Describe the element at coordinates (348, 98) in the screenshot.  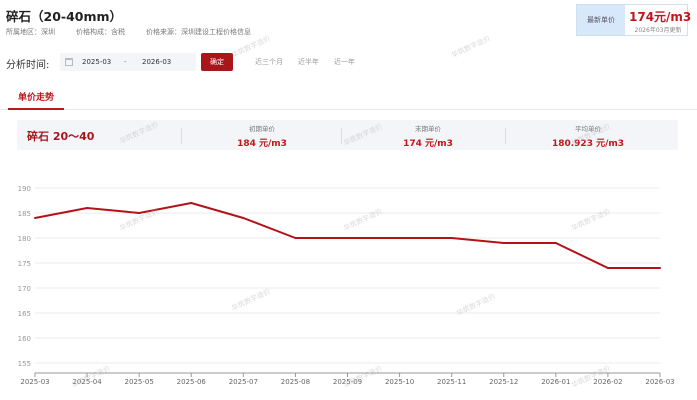
I see `tab-bar: 单价走势` at that location.